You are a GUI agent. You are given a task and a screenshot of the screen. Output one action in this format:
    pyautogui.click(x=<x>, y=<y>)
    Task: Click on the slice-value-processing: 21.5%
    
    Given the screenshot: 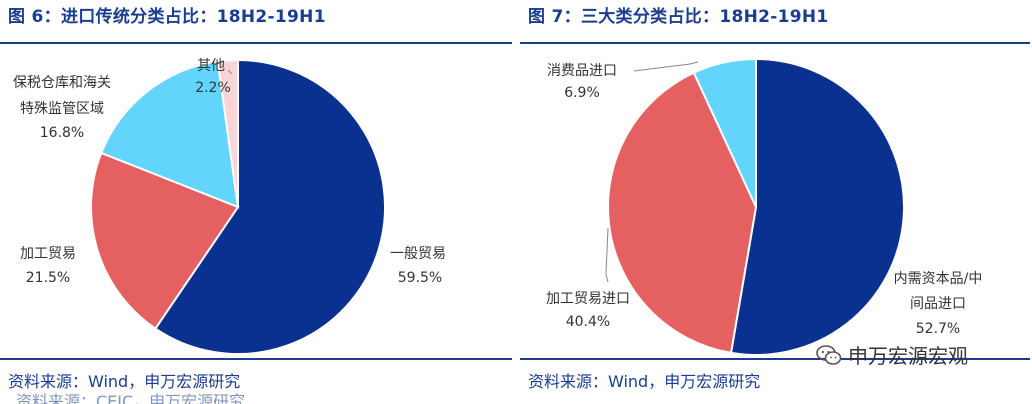 What is the action you would take?
    pyautogui.click(x=48, y=278)
    